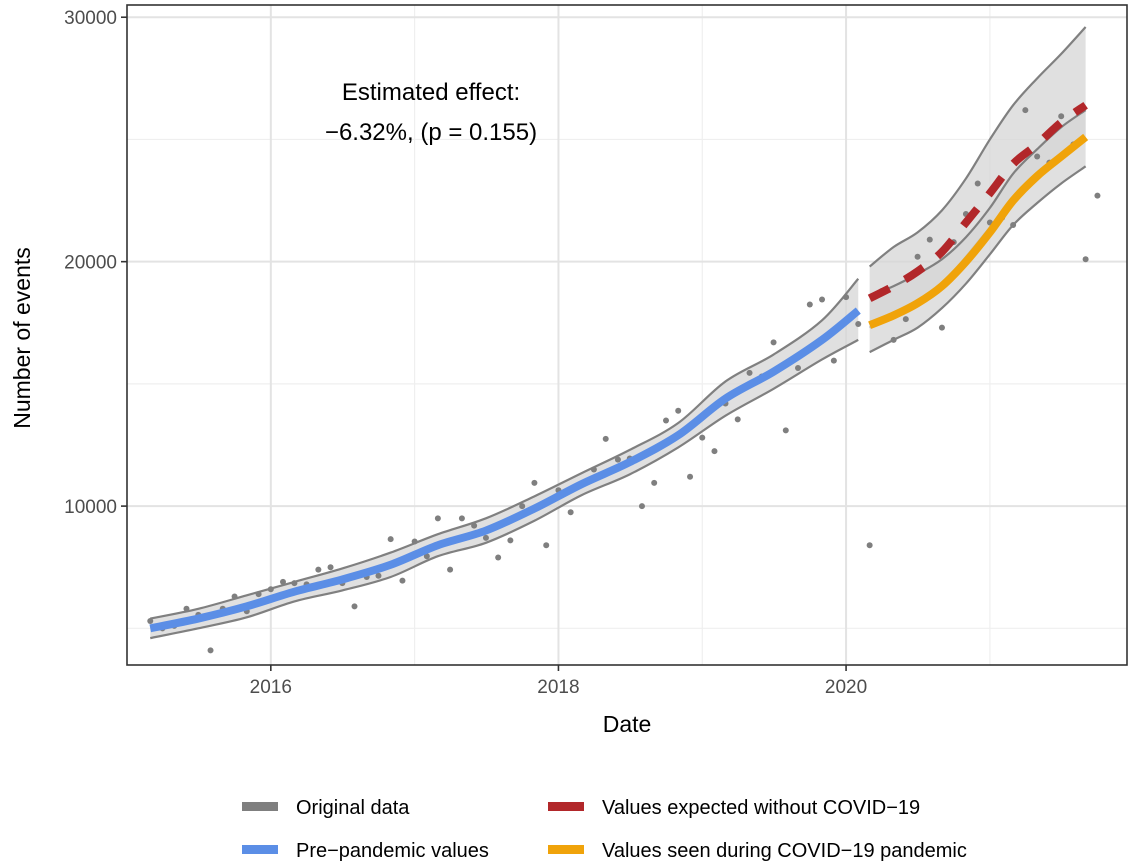 This screenshot has width=1128, height=867. What do you see at coordinates (431, 132) in the screenshot?
I see `estimated-effect-annotation-line-2: −6.32%, (p = 0.155)` at bounding box center [431, 132].